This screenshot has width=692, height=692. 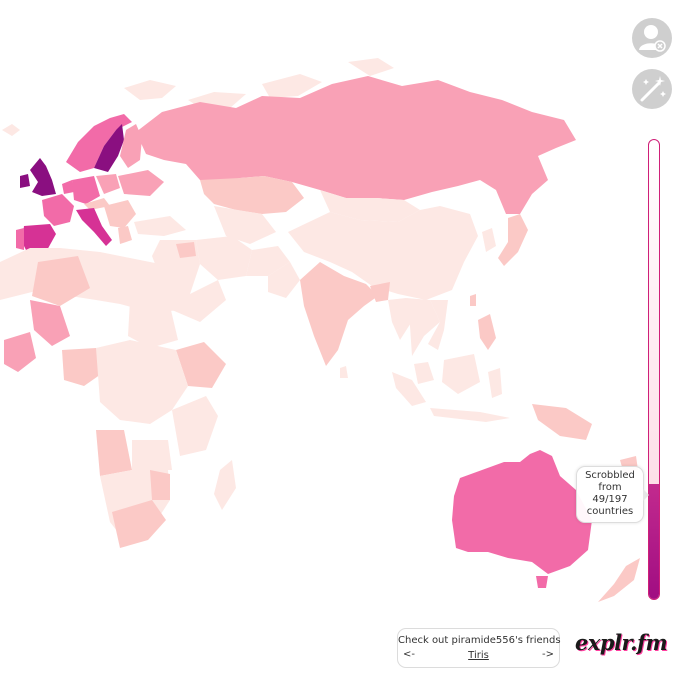 I want to click on country-finland, so click(x=131, y=146).